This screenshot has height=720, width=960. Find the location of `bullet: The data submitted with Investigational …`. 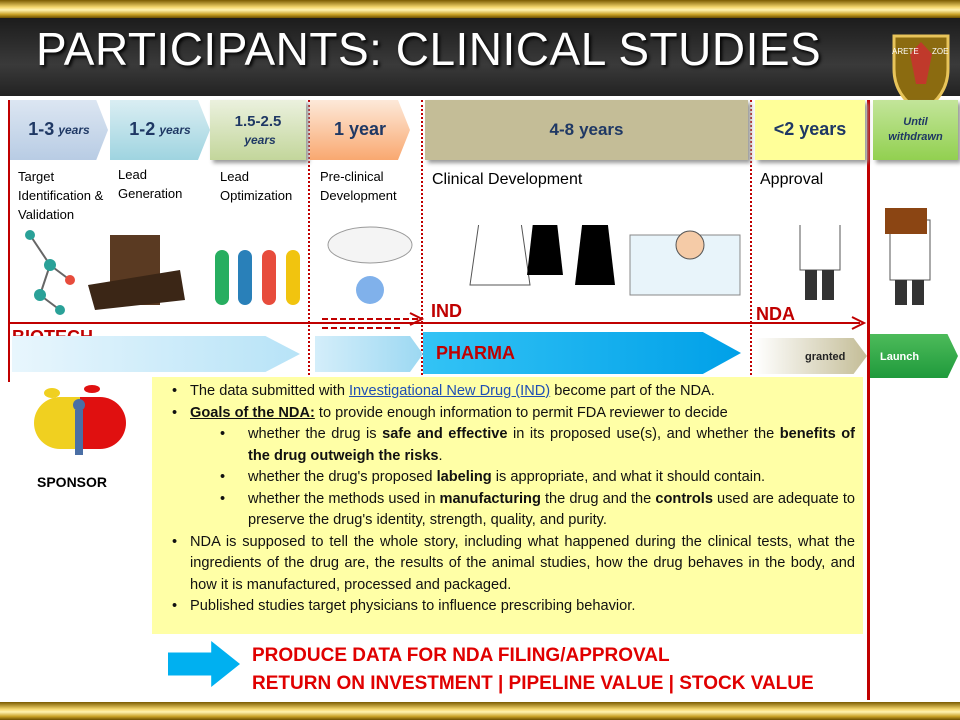

bullet: The data submitted with Investigational … is located at coordinates (508, 392).